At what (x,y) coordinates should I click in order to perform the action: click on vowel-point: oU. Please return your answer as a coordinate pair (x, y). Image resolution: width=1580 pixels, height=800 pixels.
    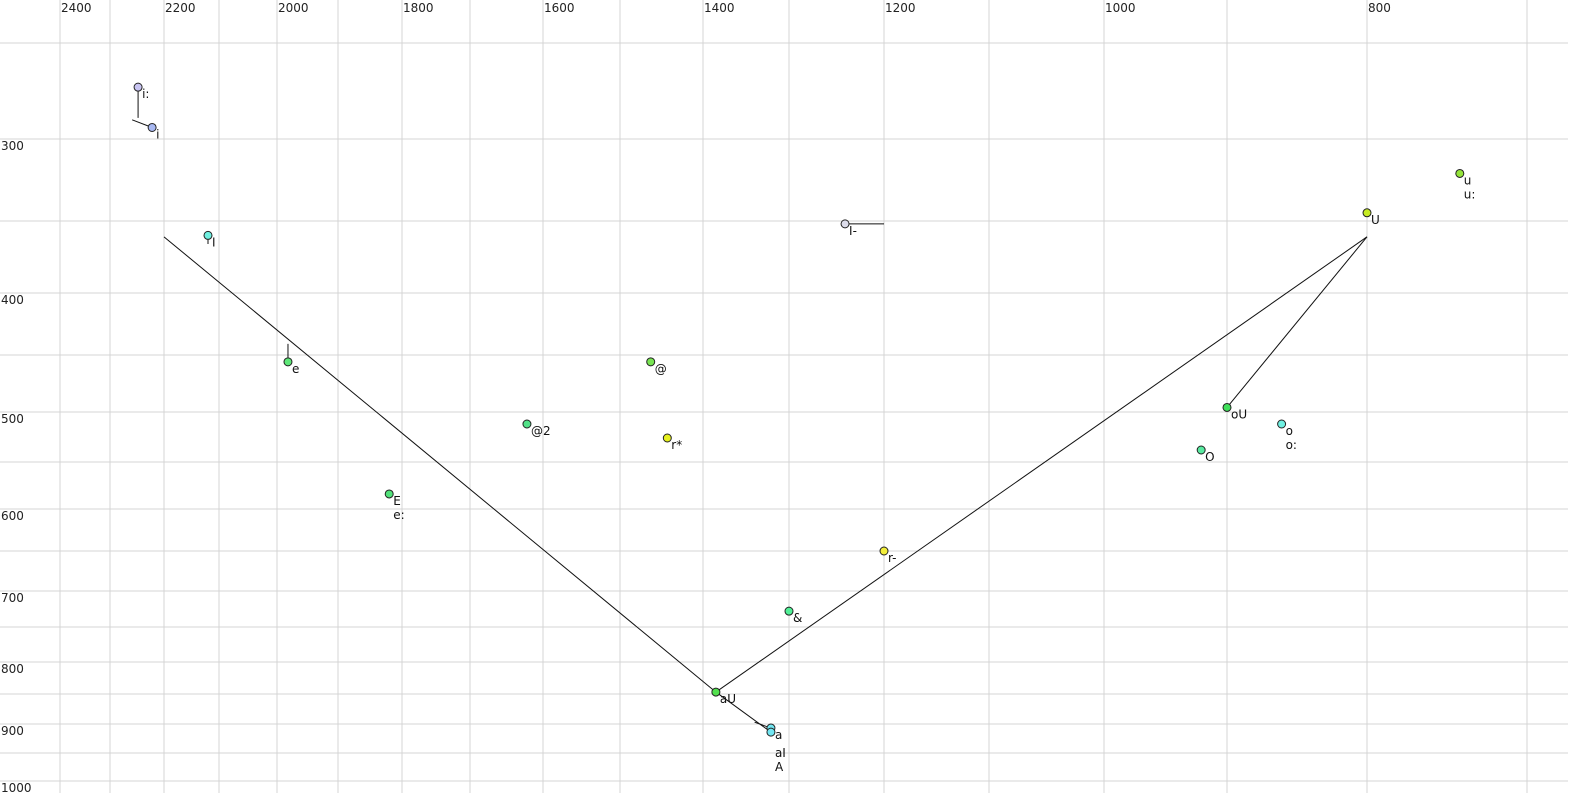
    Looking at the image, I should click on (1234, 411).